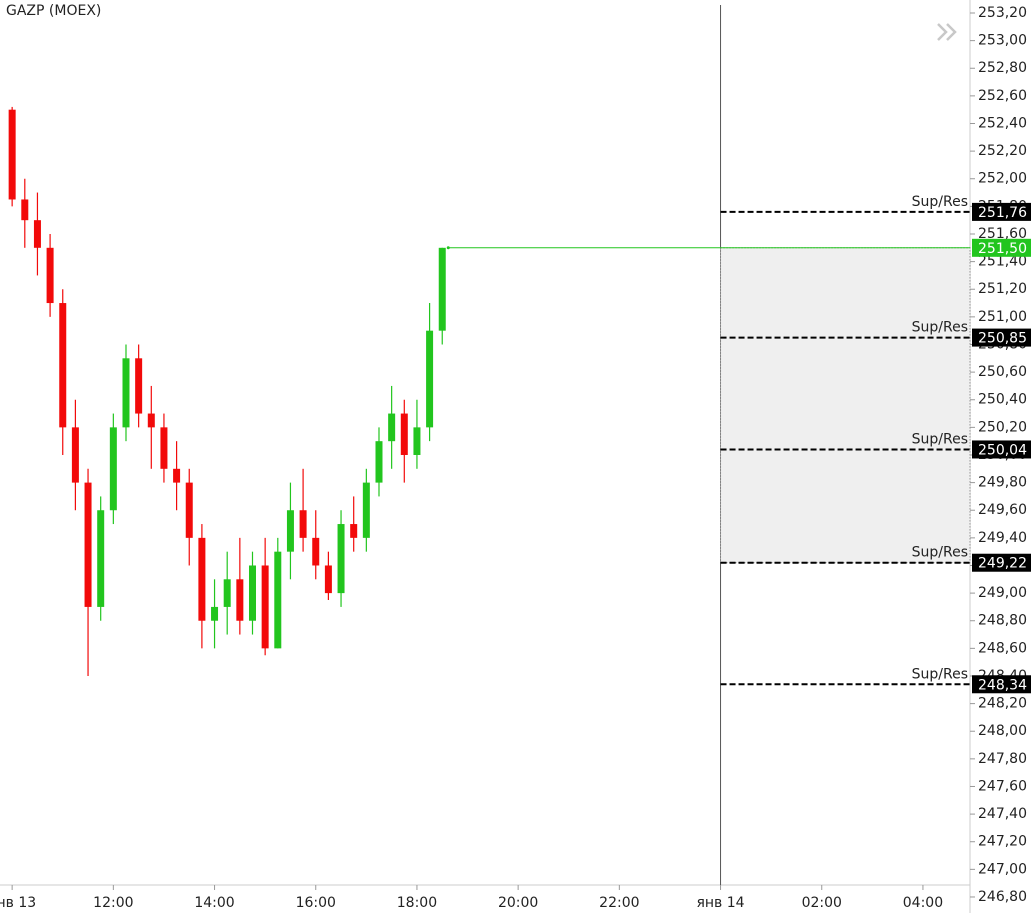  Describe the element at coordinates (1002, 234) in the screenshot. I see `y-tick-label: 251,60` at that location.